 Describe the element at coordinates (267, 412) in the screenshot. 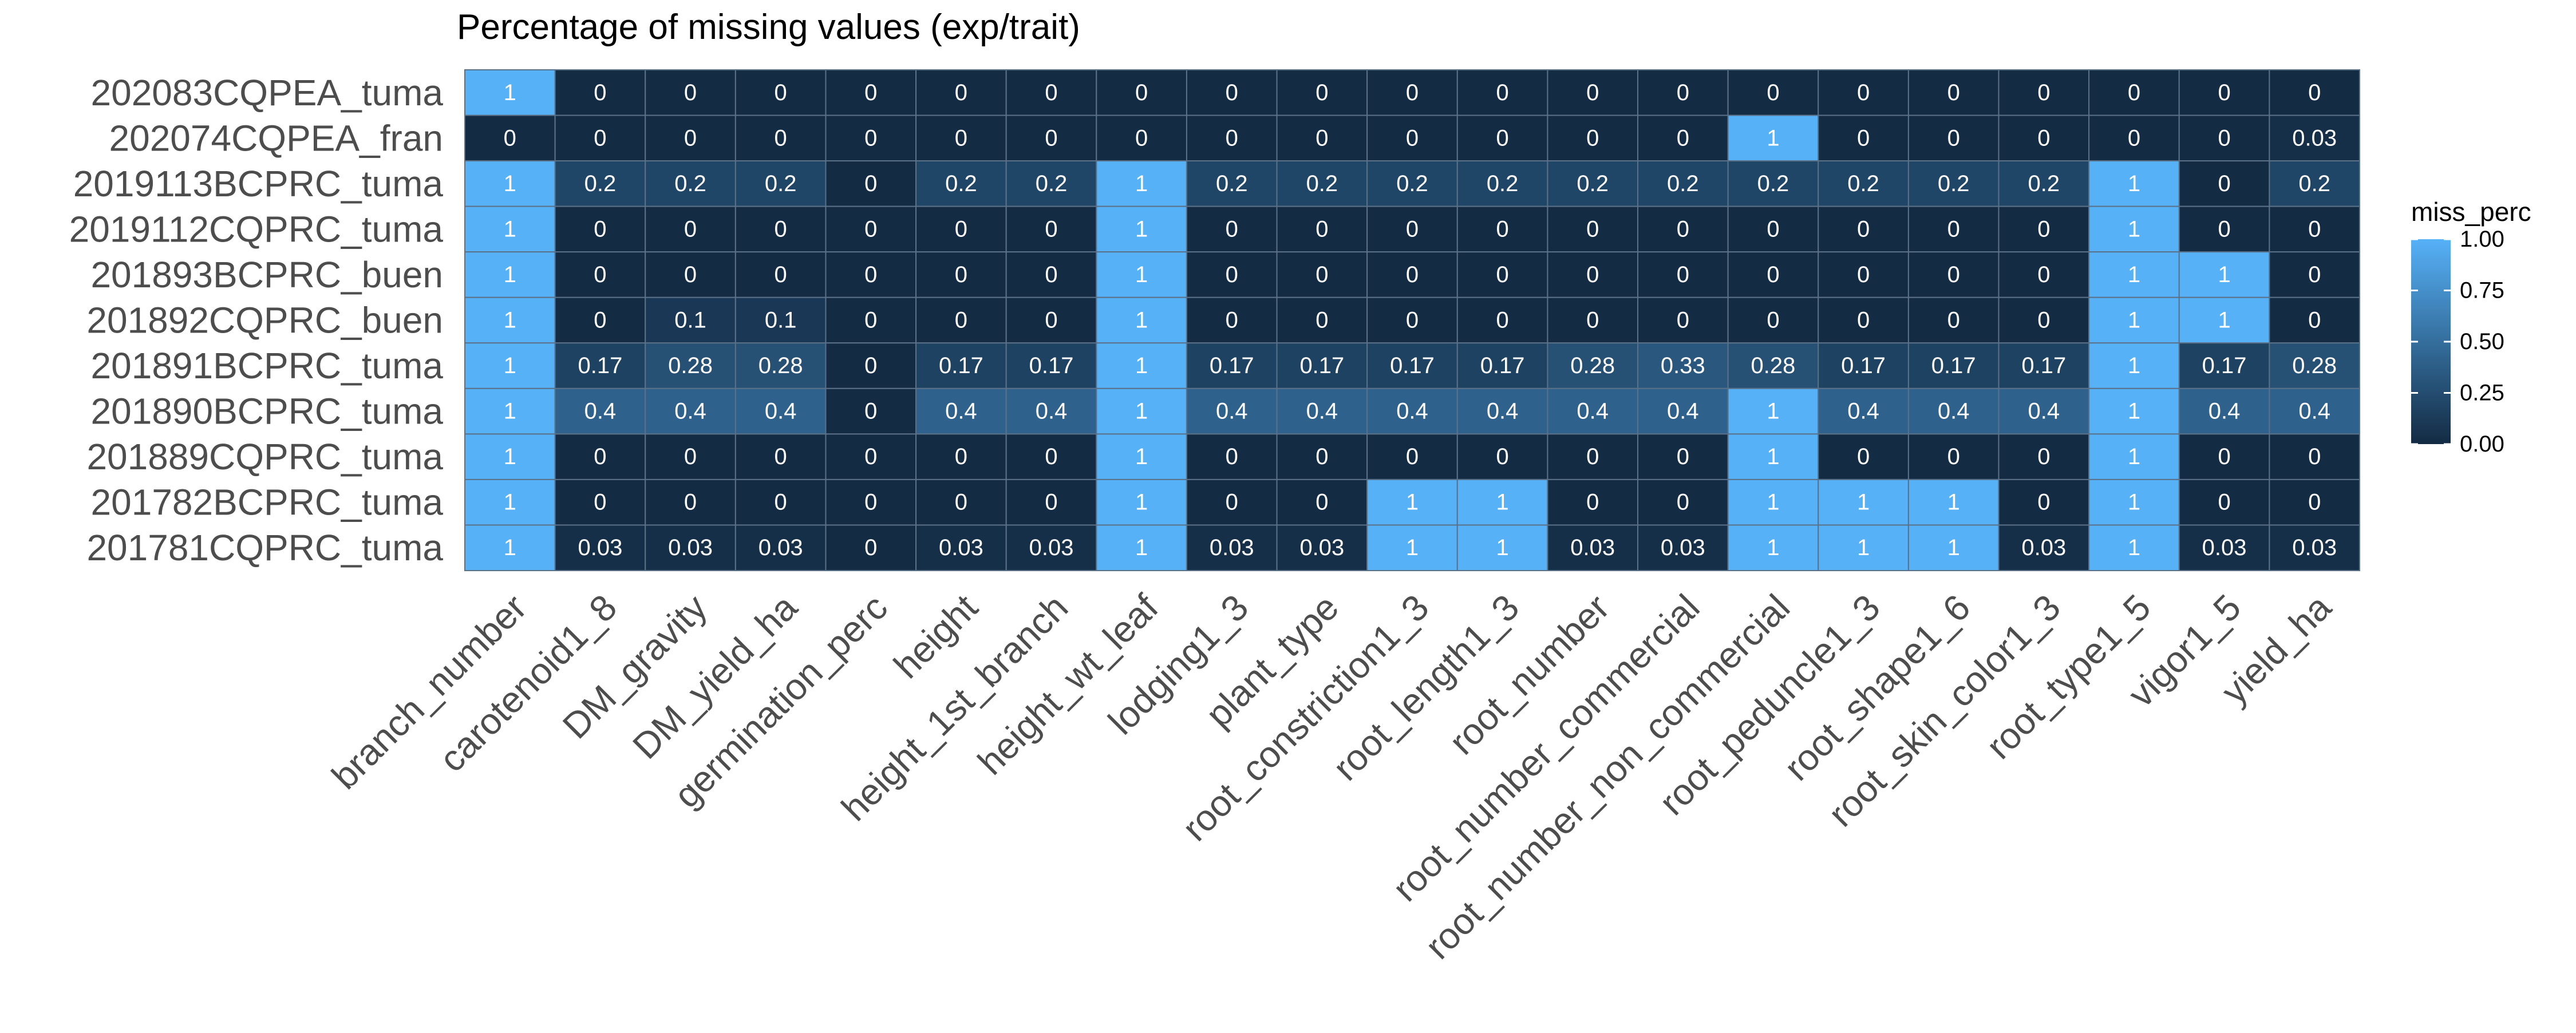

I see `row-label: 201890BCPRC_tuma` at that location.